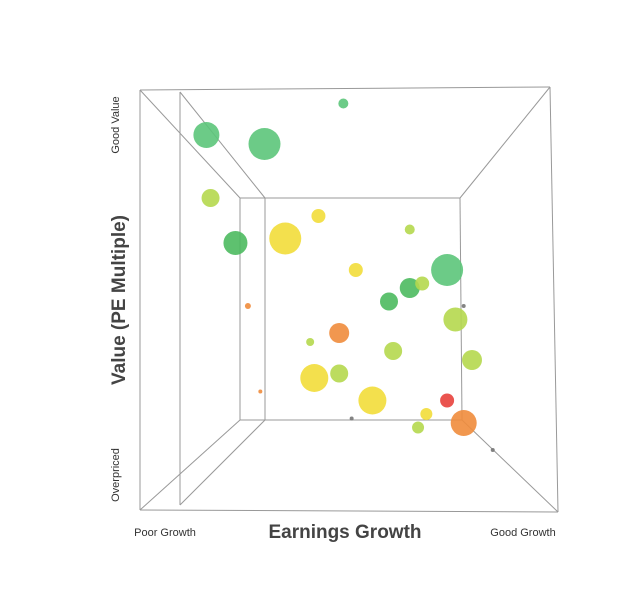  I want to click on y-axis-label: Value (PE Multiple), so click(119, 300).